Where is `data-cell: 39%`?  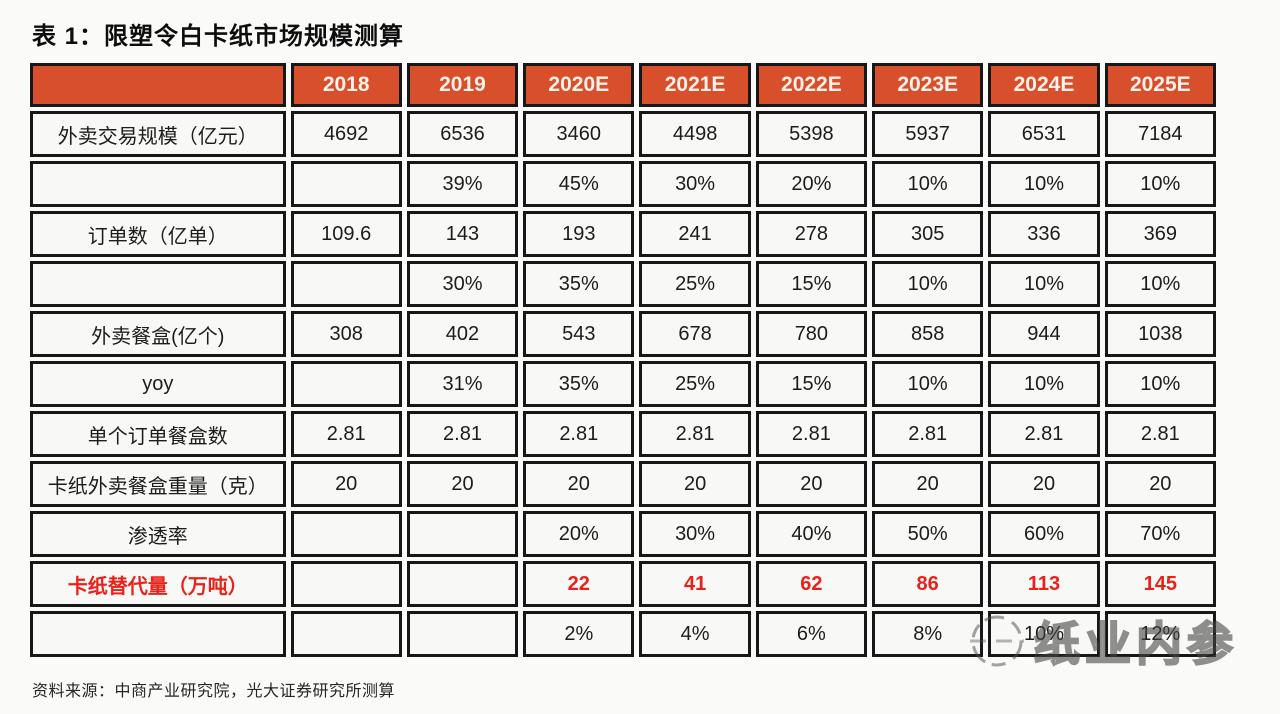
data-cell: 39% is located at coordinates (462, 184).